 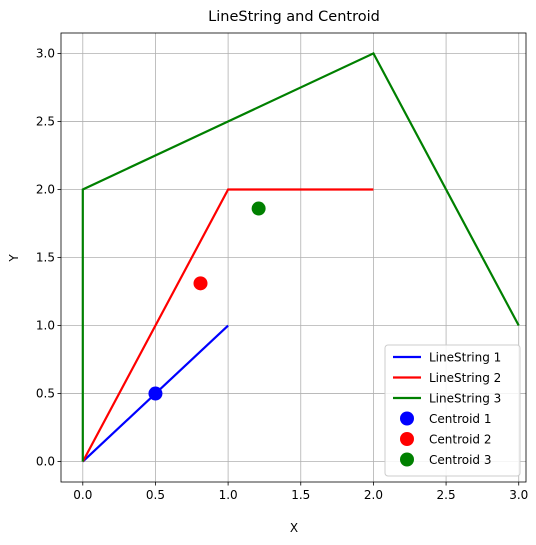 I want to click on x-tick-label: 2.0, so click(x=373, y=495).